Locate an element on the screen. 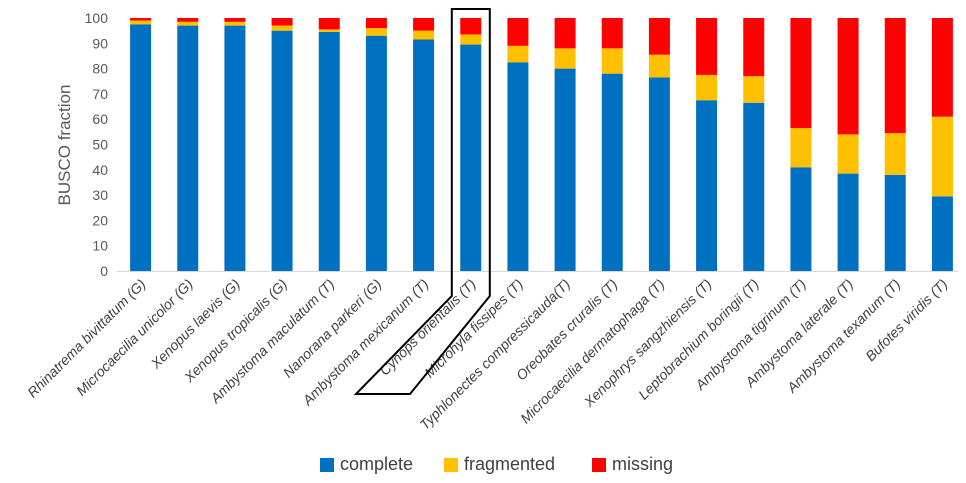  legend-label-complete: complete is located at coordinates (376, 464).